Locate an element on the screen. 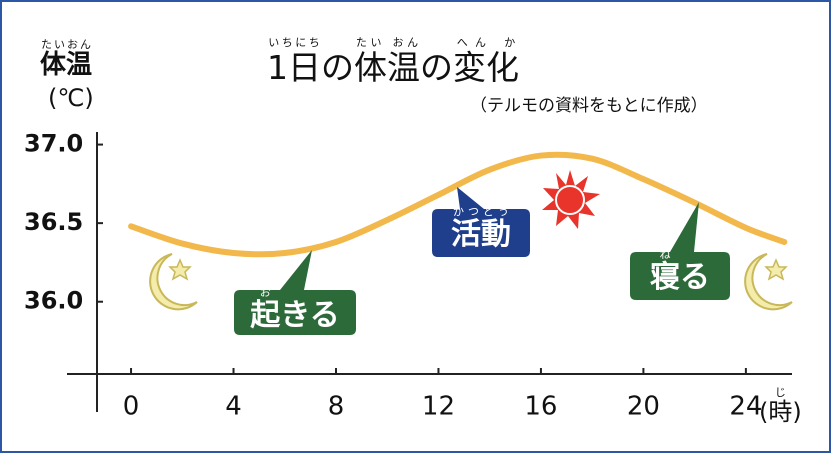  y-axis-unit: (℃) is located at coordinates (71, 98).